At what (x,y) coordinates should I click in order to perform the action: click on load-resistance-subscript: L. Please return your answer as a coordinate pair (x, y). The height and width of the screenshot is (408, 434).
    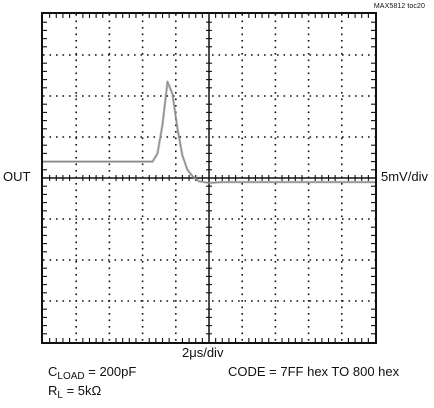
    Looking at the image, I should click on (60, 395).